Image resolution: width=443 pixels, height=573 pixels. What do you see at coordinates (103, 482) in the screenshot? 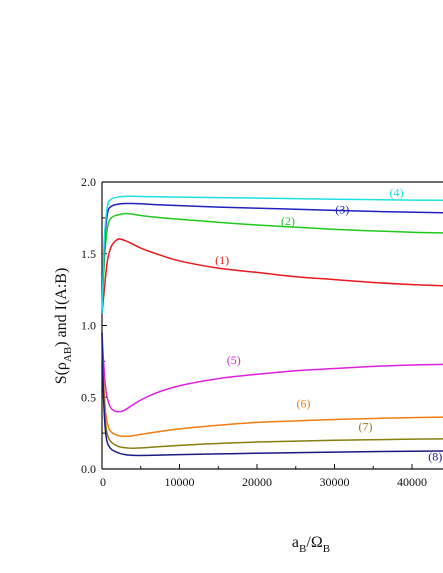
I see `x-tick-label: 0` at bounding box center [103, 482].